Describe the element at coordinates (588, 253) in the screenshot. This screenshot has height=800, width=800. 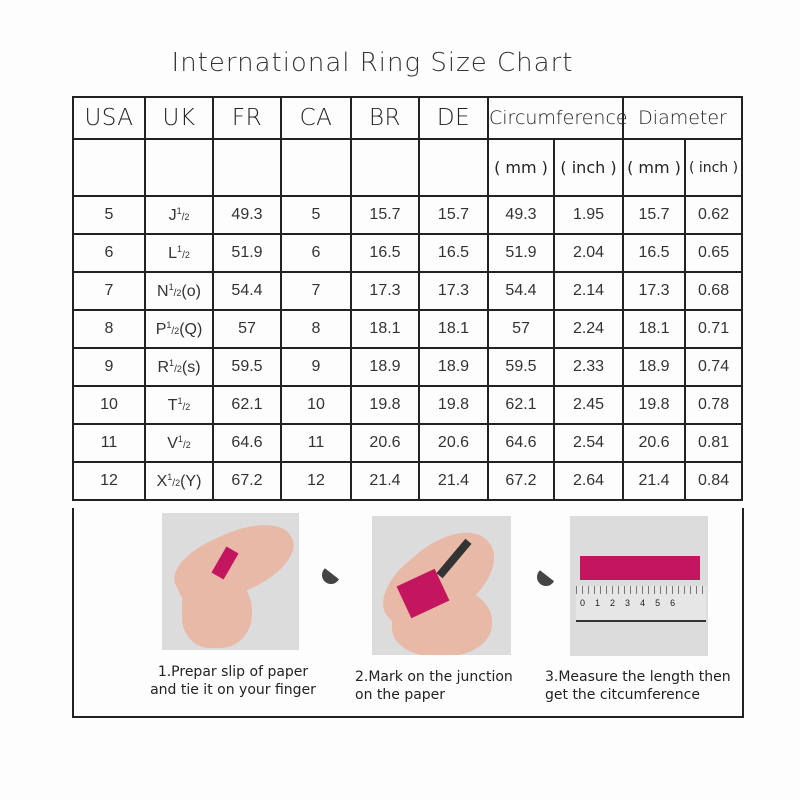
I see `cell-circ-in: 2.04` at that location.